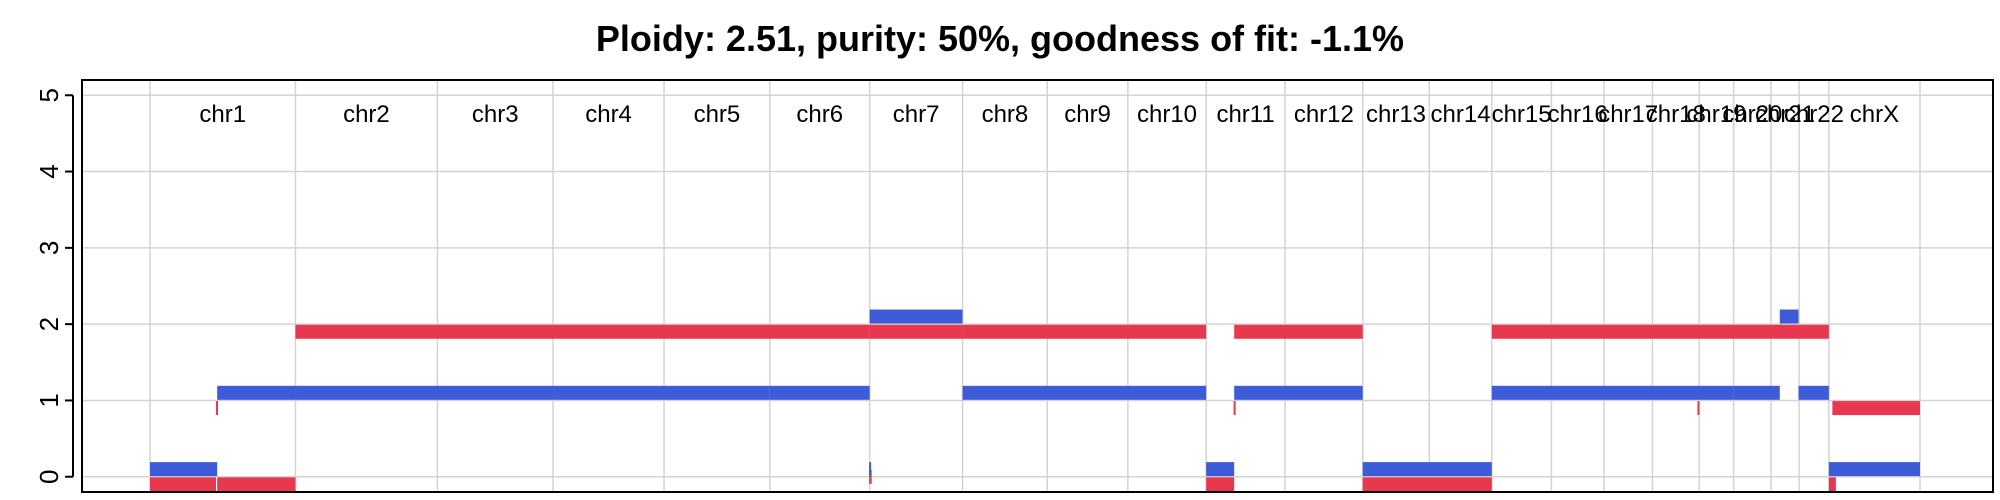 This screenshot has width=2000, height=500. What do you see at coordinates (1874, 114) in the screenshot?
I see `chromosome-label: chrX` at bounding box center [1874, 114].